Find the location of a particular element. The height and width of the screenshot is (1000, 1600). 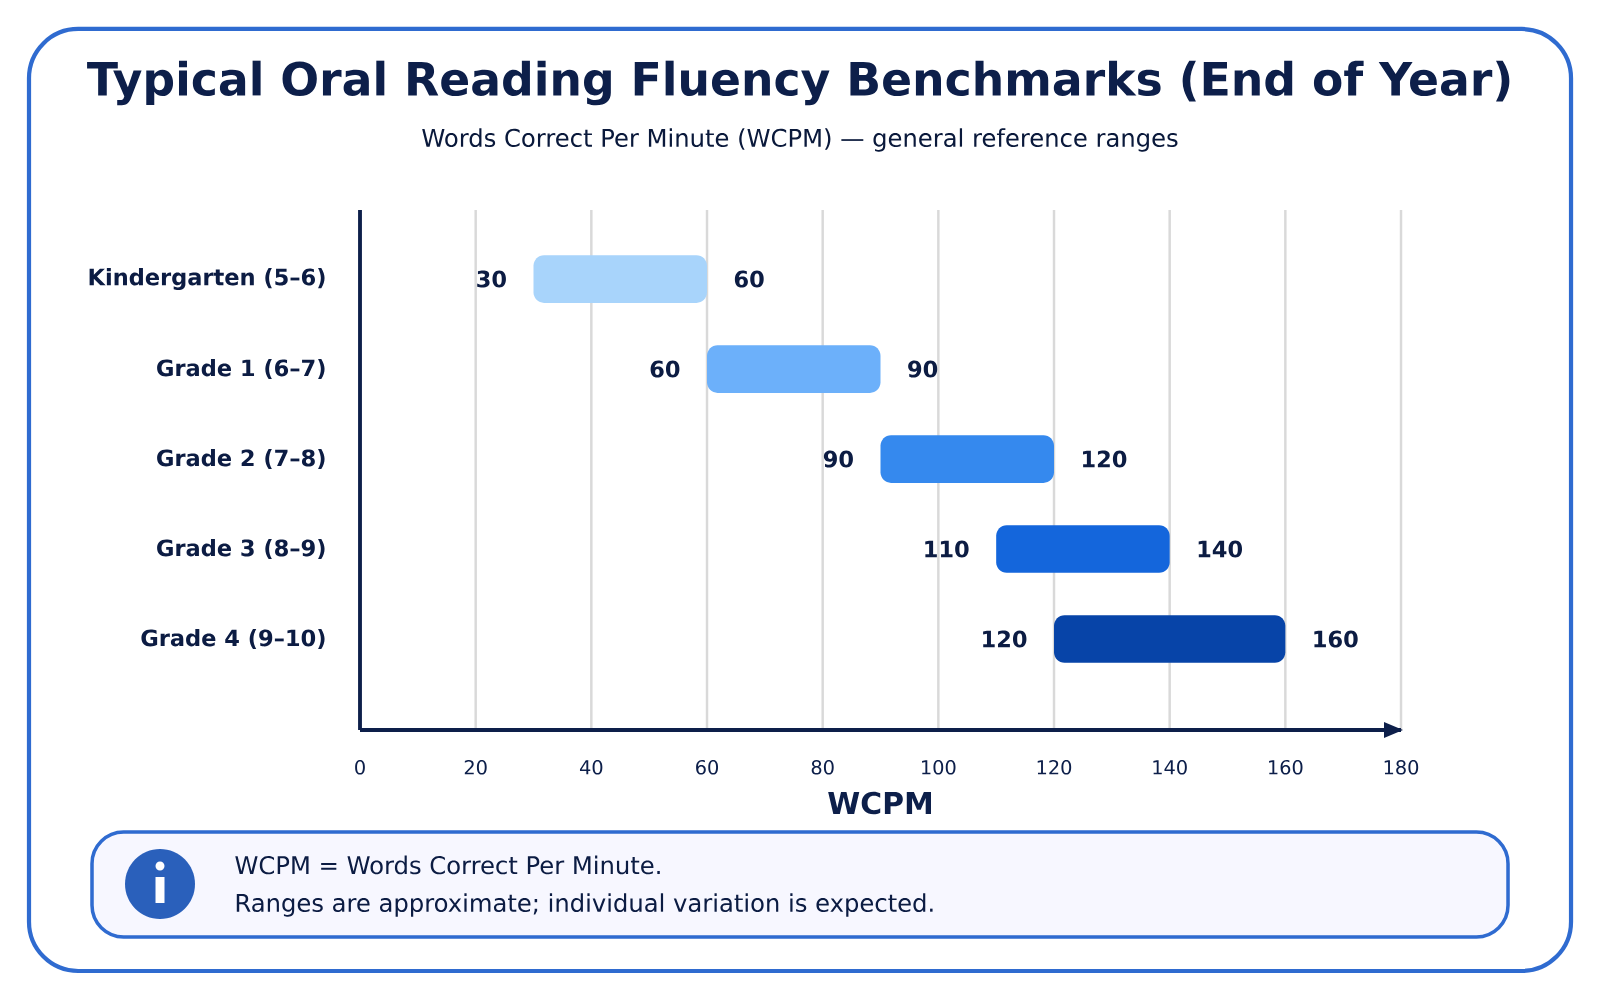

annotation: 110 is located at coordinates (947, 549).